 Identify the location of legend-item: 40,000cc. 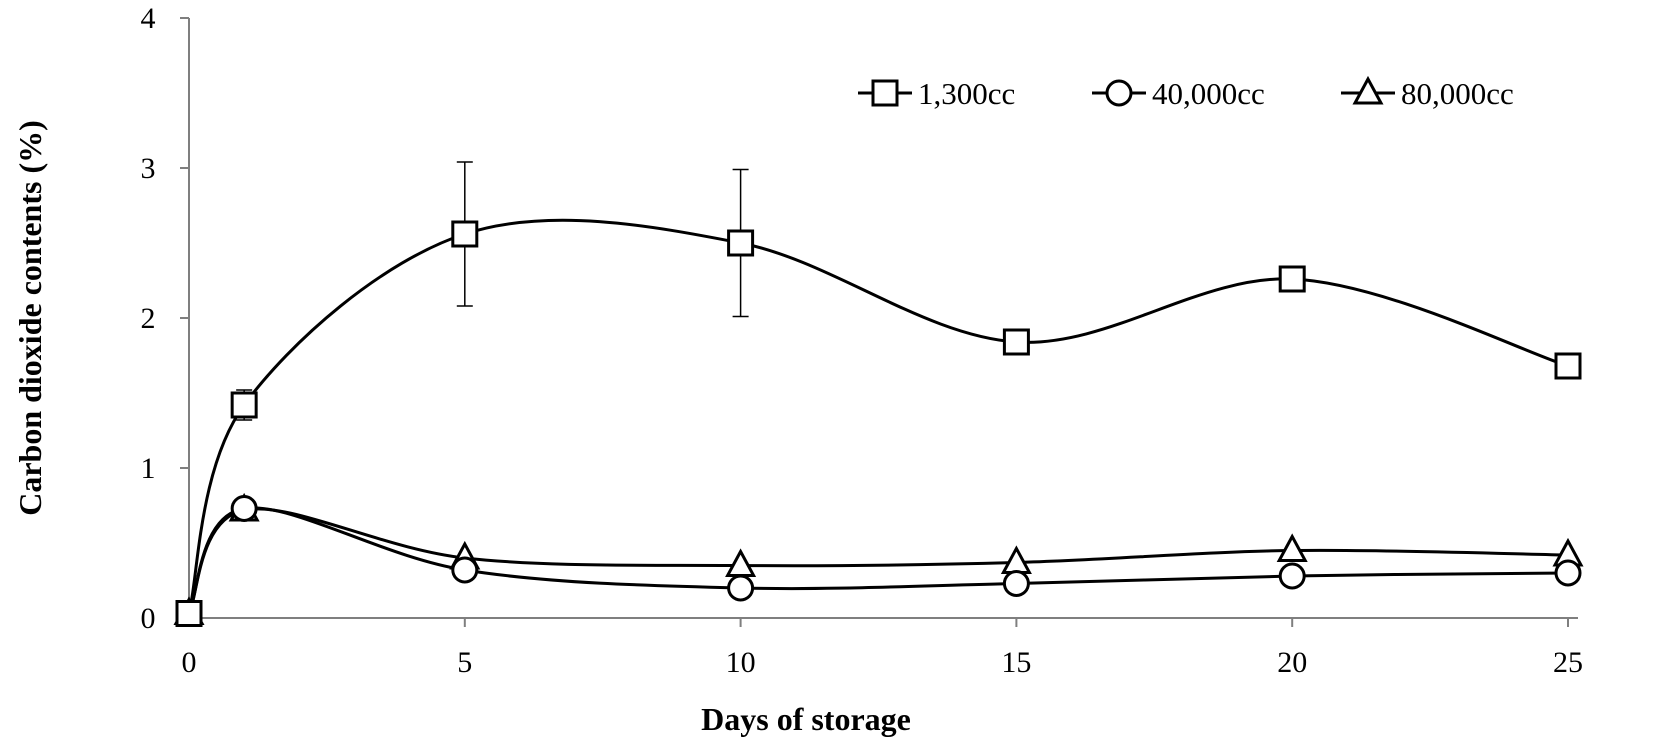
(1178, 93).